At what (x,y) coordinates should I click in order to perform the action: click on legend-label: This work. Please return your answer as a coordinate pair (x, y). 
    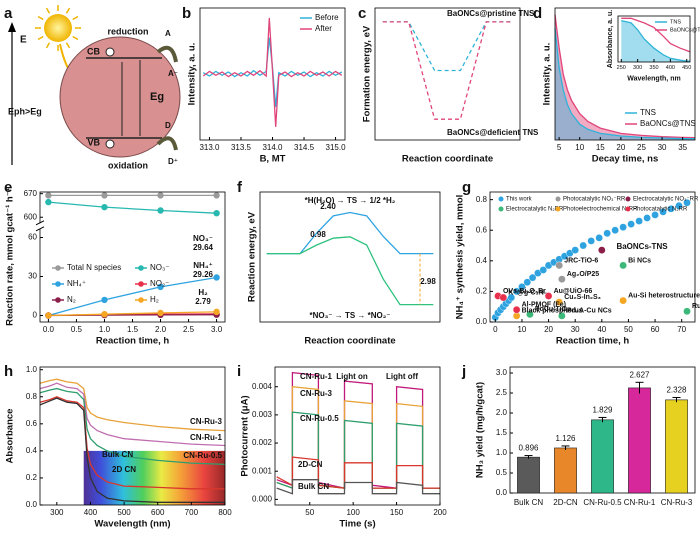
    Looking at the image, I should click on (519, 200).